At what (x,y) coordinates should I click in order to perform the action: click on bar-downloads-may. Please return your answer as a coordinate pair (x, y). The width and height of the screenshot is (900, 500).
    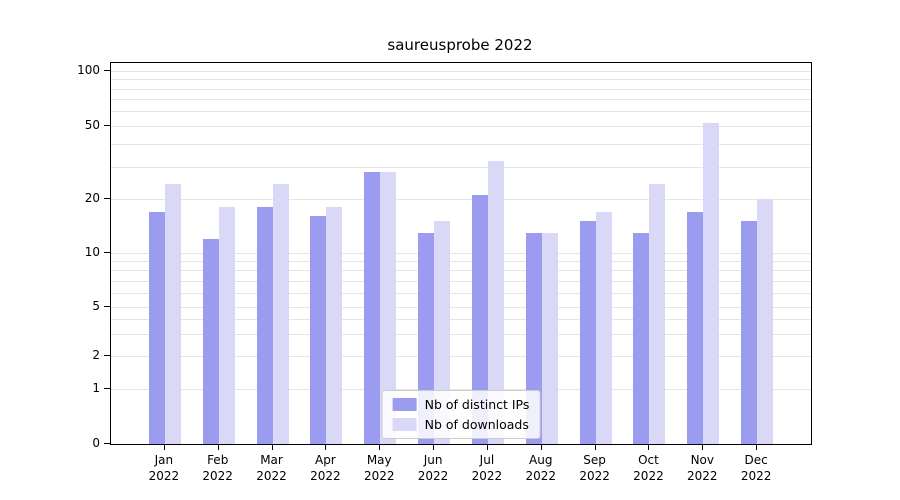
    Looking at the image, I should click on (388, 308).